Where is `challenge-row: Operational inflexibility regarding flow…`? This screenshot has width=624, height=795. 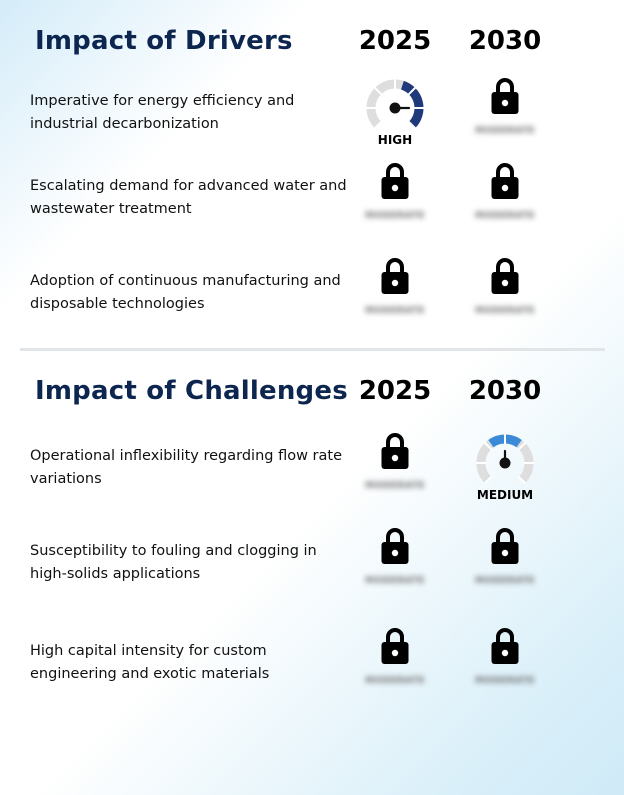 challenge-row: Operational inflexibility regarding flow… is located at coordinates (312, 484).